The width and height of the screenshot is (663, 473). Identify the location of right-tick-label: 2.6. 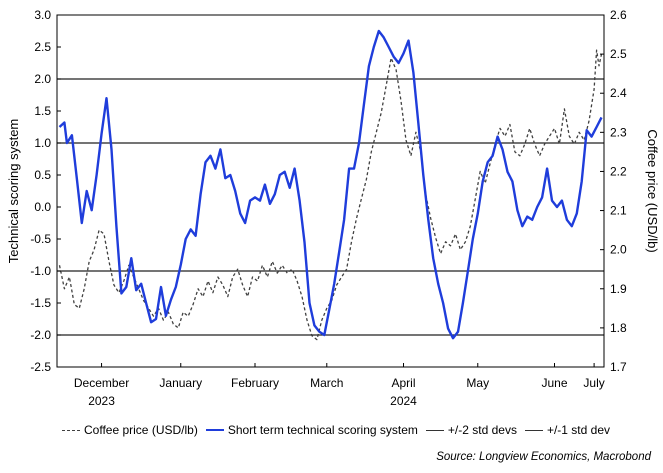
(618, 15).